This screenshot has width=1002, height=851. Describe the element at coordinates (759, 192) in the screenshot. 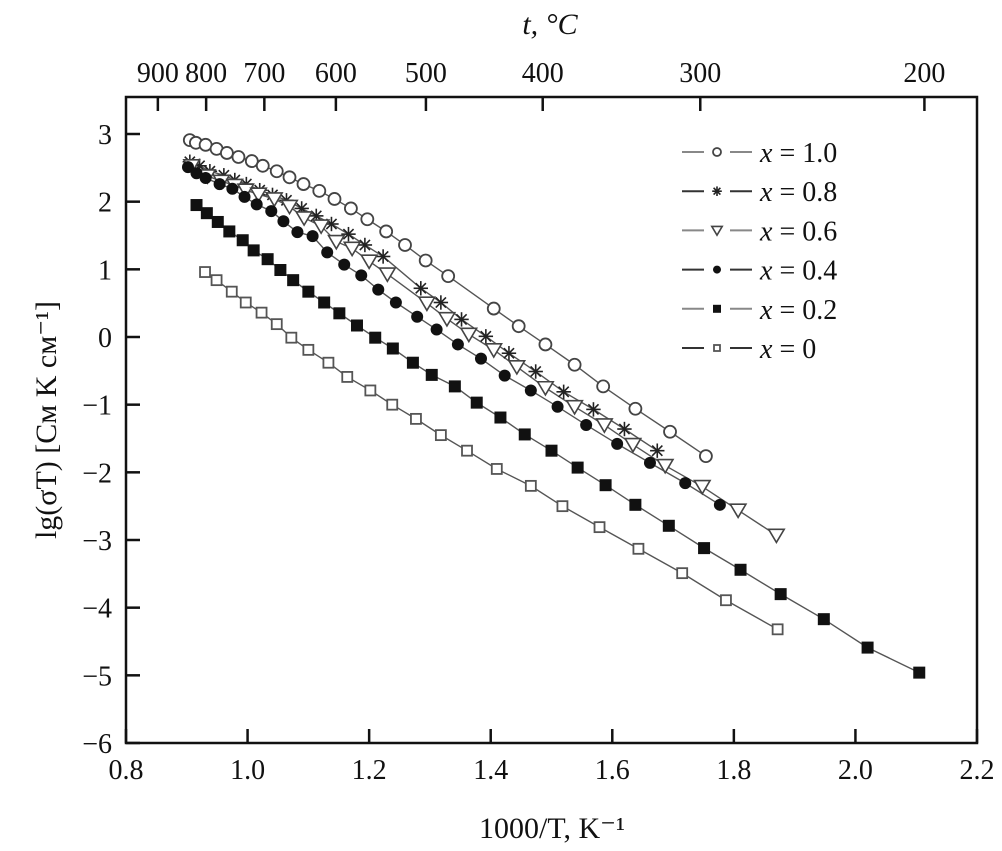

I see `legend-item: x = 0.8` at that location.